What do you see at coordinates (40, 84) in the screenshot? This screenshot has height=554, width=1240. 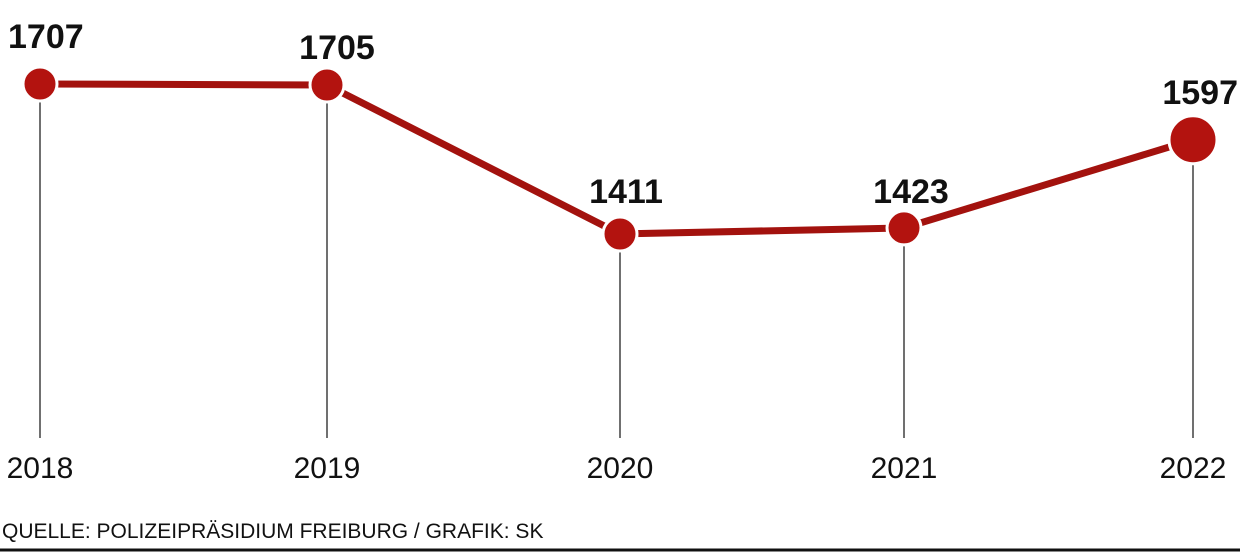 I see `data-point-2018` at bounding box center [40, 84].